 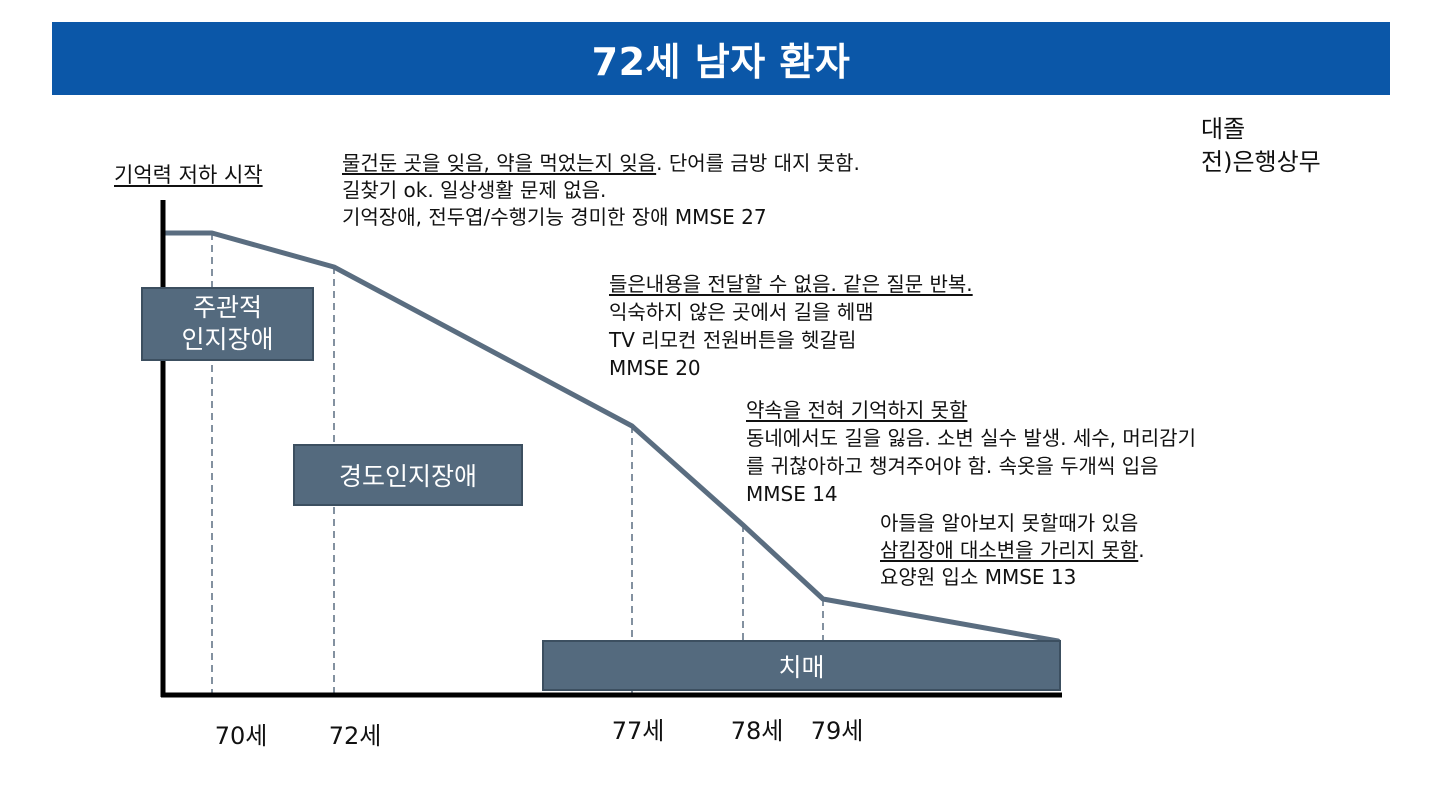 I want to click on note-underlined-text: 삼킴장애 대소변을 가리지 못함, so click(x=1009, y=550).